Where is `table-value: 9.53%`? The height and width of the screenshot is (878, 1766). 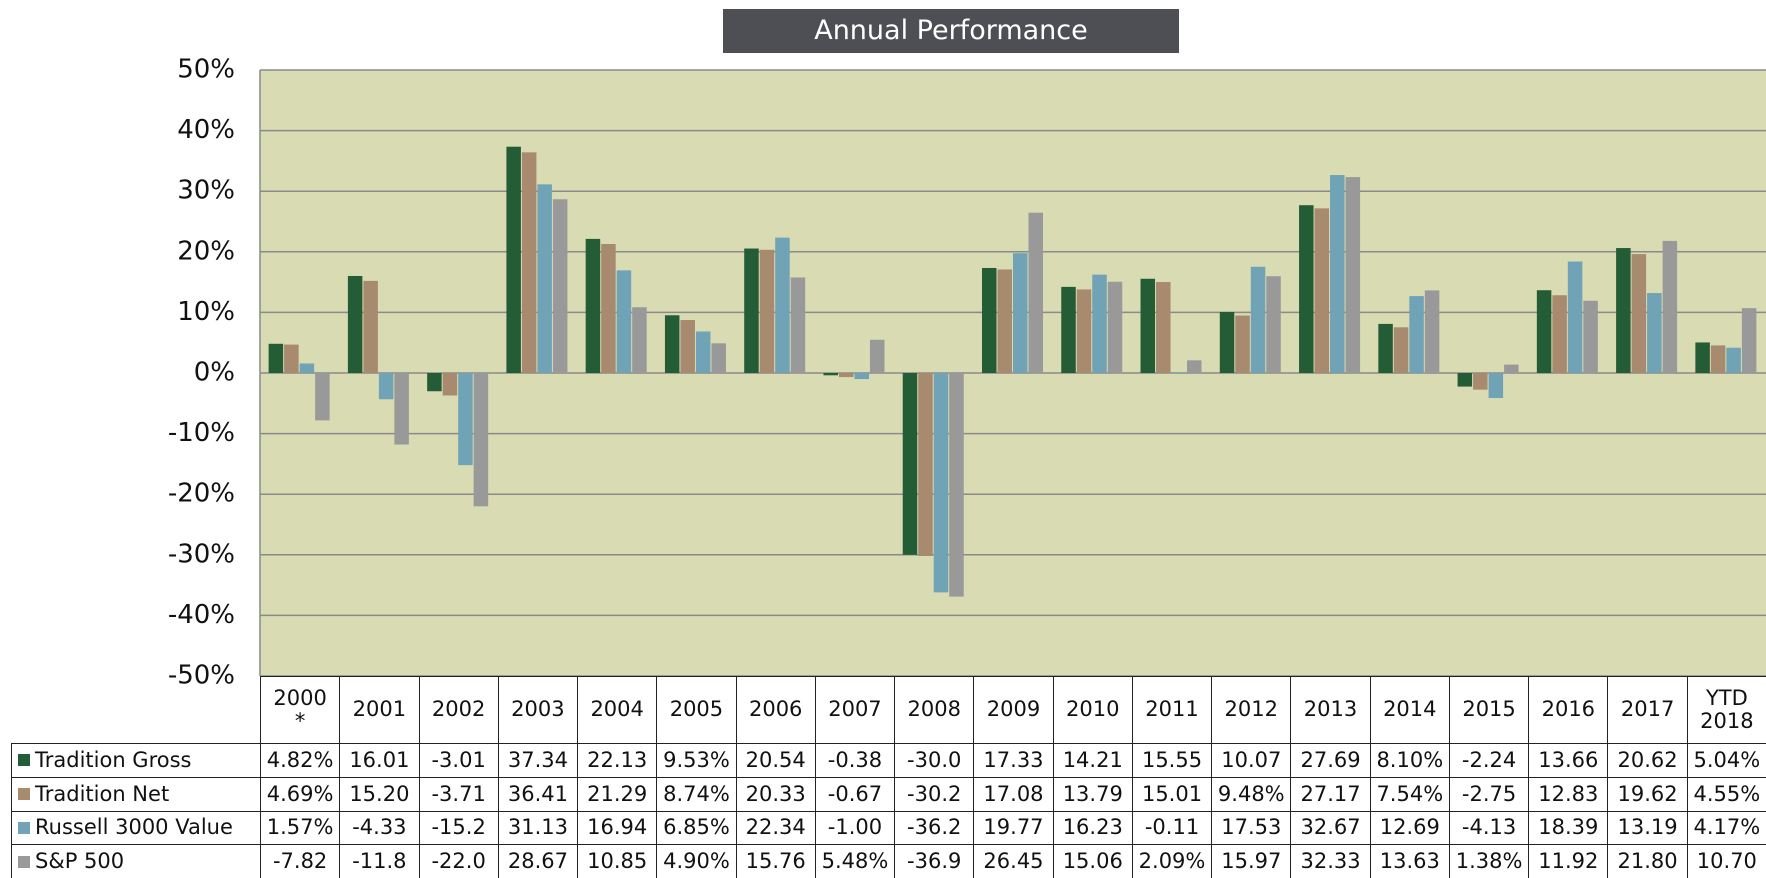
table-value: 9.53% is located at coordinates (696, 760).